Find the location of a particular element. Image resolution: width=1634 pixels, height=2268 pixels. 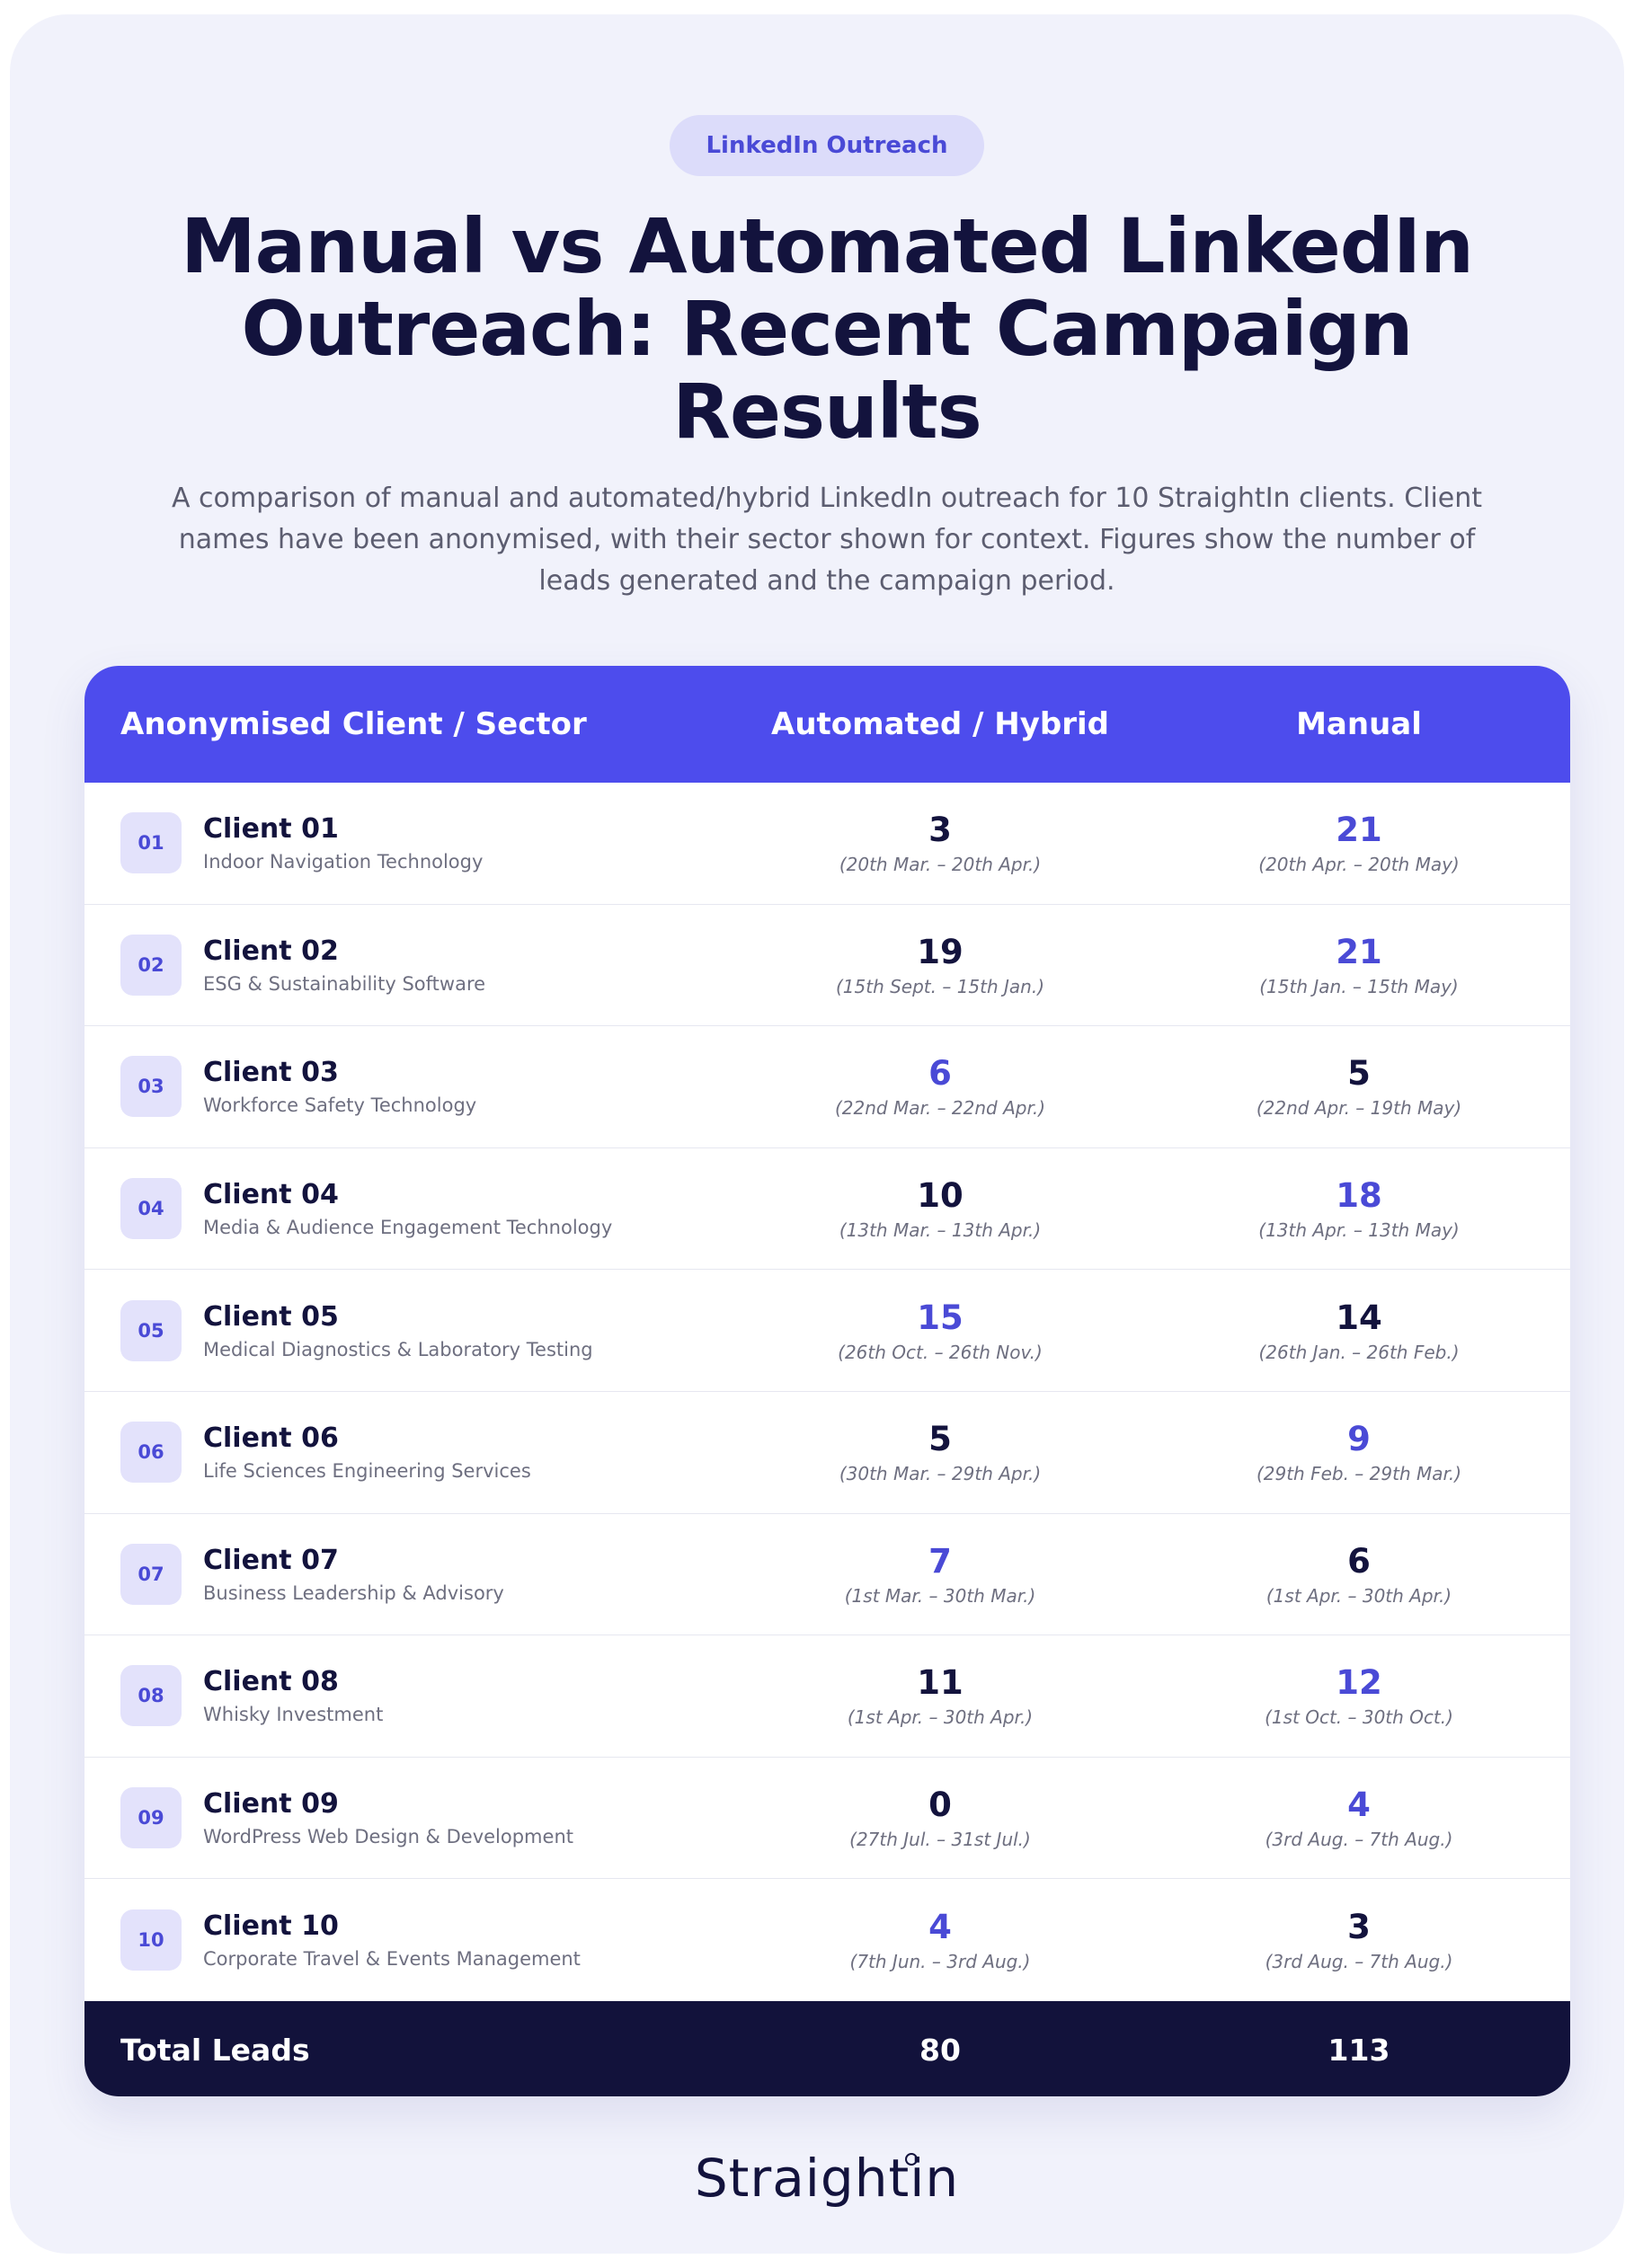

client-sector: Workforce Safety Technology is located at coordinates (340, 1105).